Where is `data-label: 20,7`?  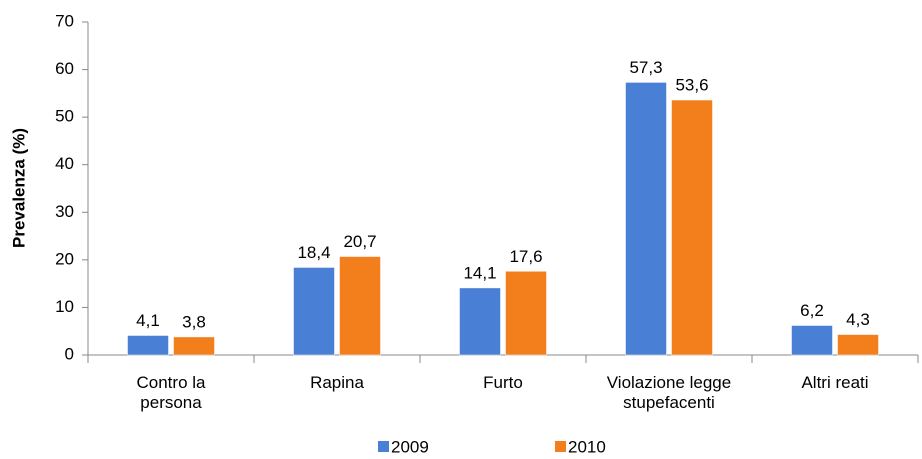 data-label: 20,7 is located at coordinates (359, 241).